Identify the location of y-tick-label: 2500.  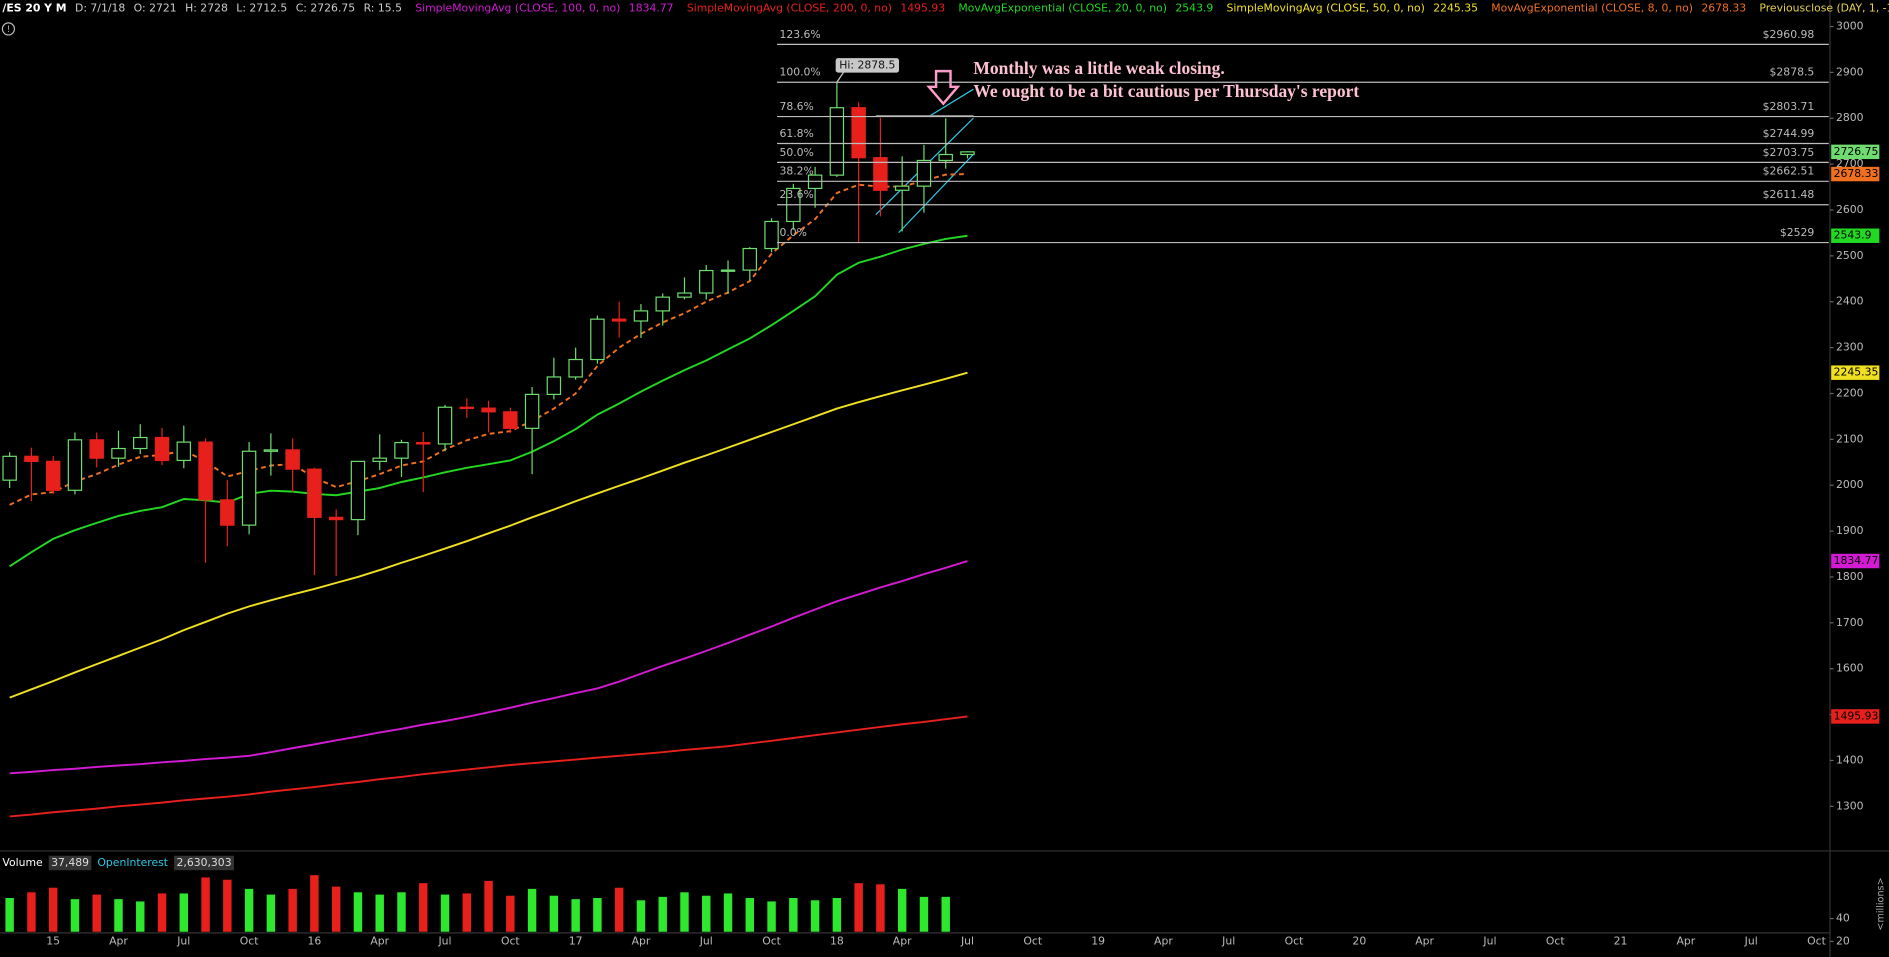
(1850, 255).